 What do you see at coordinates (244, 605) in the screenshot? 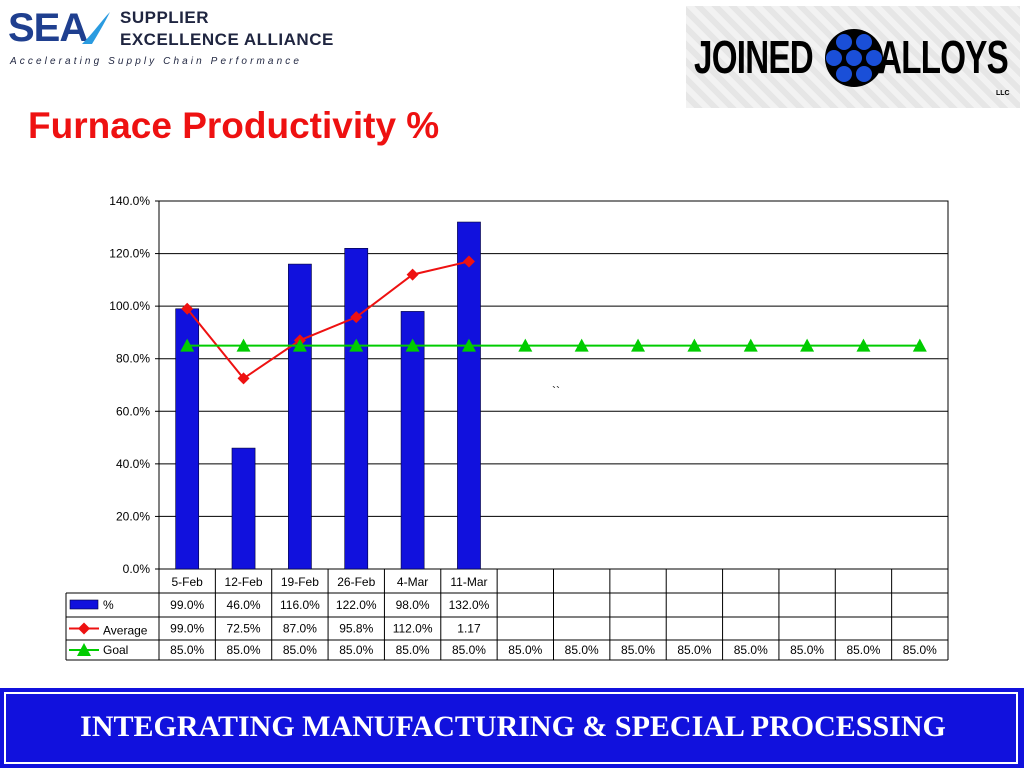
I see `data-table-cell: 46.0%` at bounding box center [244, 605].